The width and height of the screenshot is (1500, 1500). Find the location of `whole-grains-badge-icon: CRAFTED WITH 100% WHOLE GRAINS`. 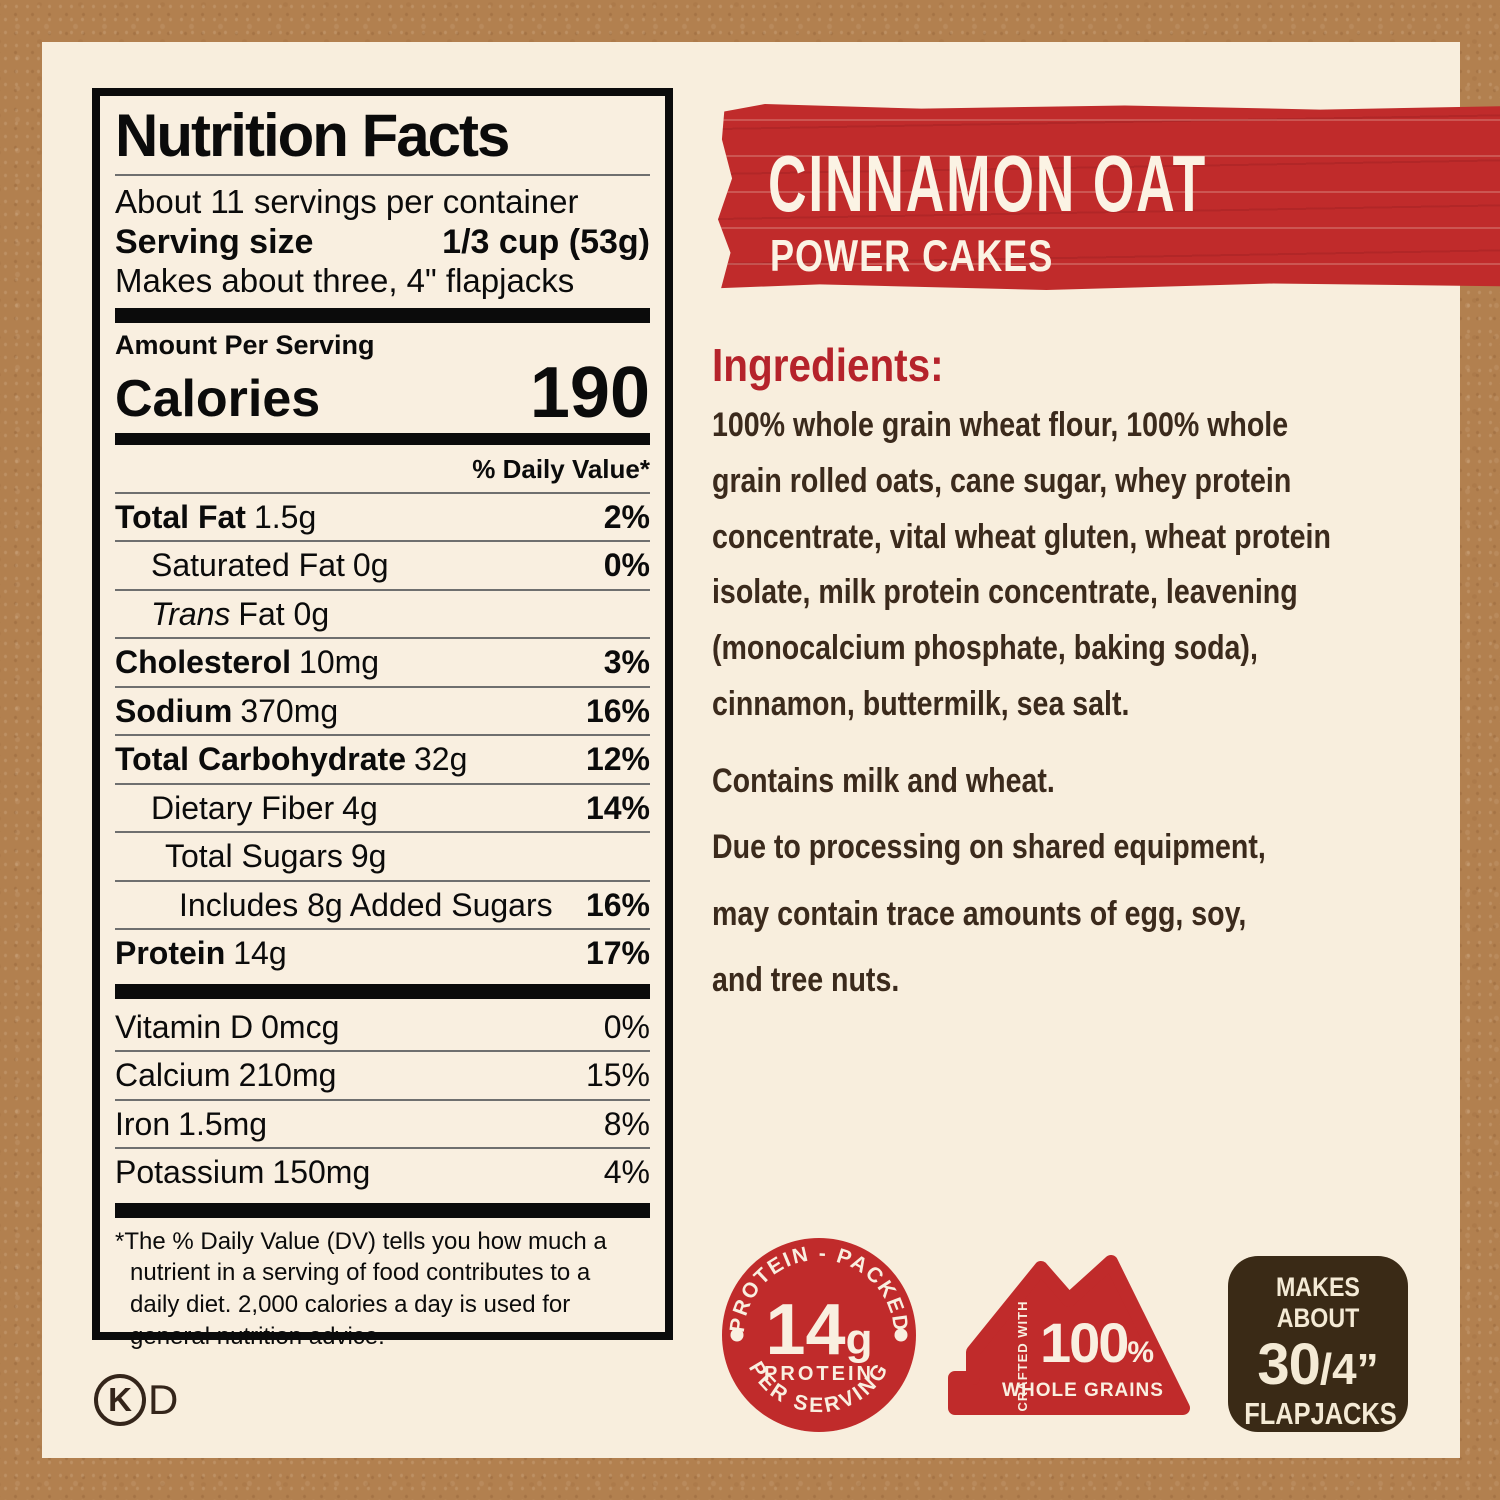

whole-grains-badge-icon: CRAFTED WITH 100% WHOLE GRAINS is located at coordinates (1069, 1335).